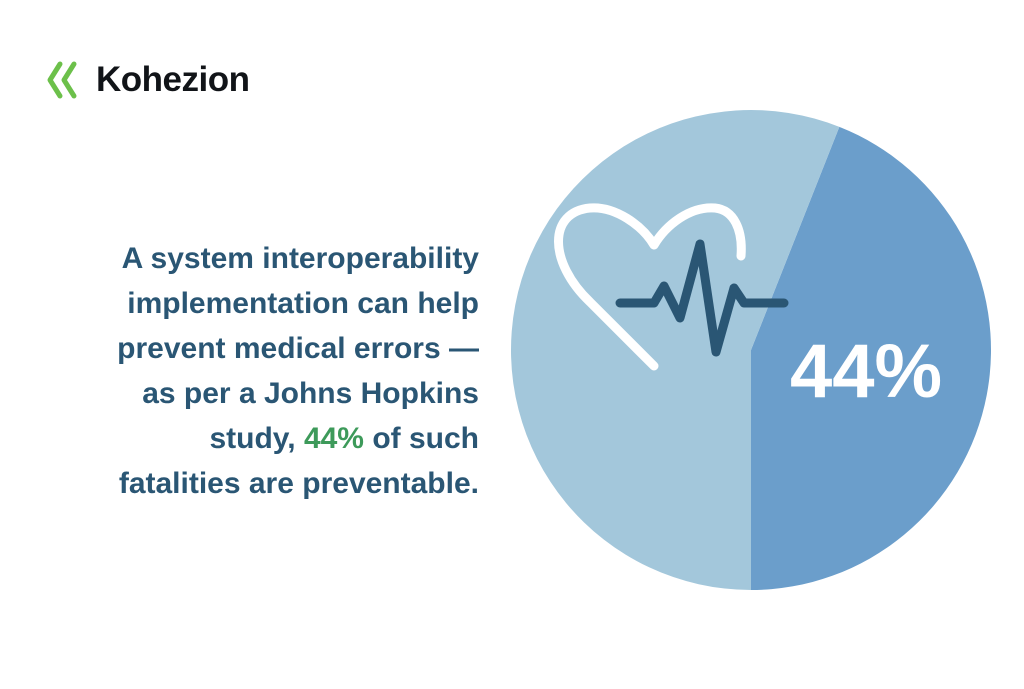 This screenshot has width=1024, height=689. What do you see at coordinates (298, 348) in the screenshot?
I see `statement-line: prevent medical errors —` at bounding box center [298, 348].